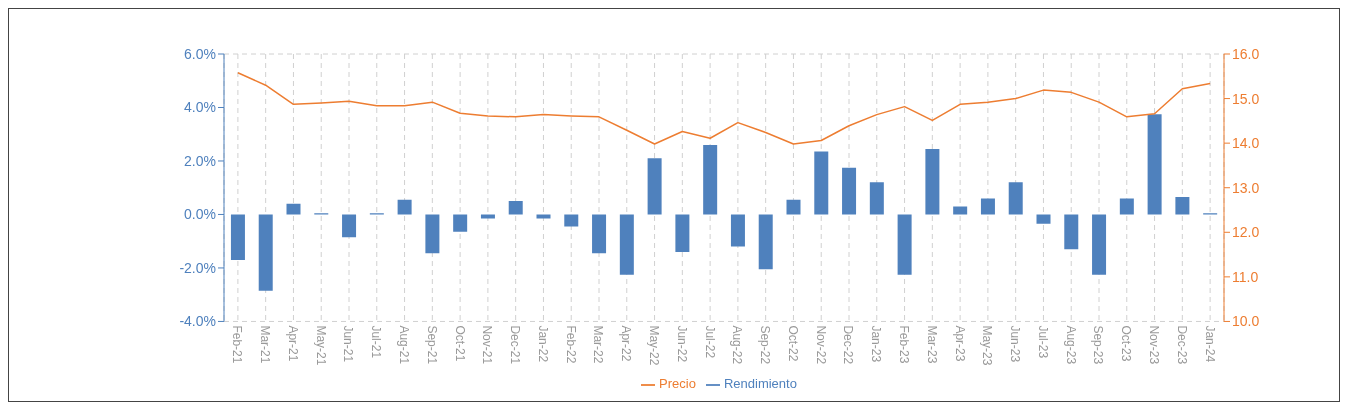 The width and height of the screenshot is (1357, 406). Describe the element at coordinates (404, 345) in the screenshot. I see `x-tick-label: Aug-21` at that location.